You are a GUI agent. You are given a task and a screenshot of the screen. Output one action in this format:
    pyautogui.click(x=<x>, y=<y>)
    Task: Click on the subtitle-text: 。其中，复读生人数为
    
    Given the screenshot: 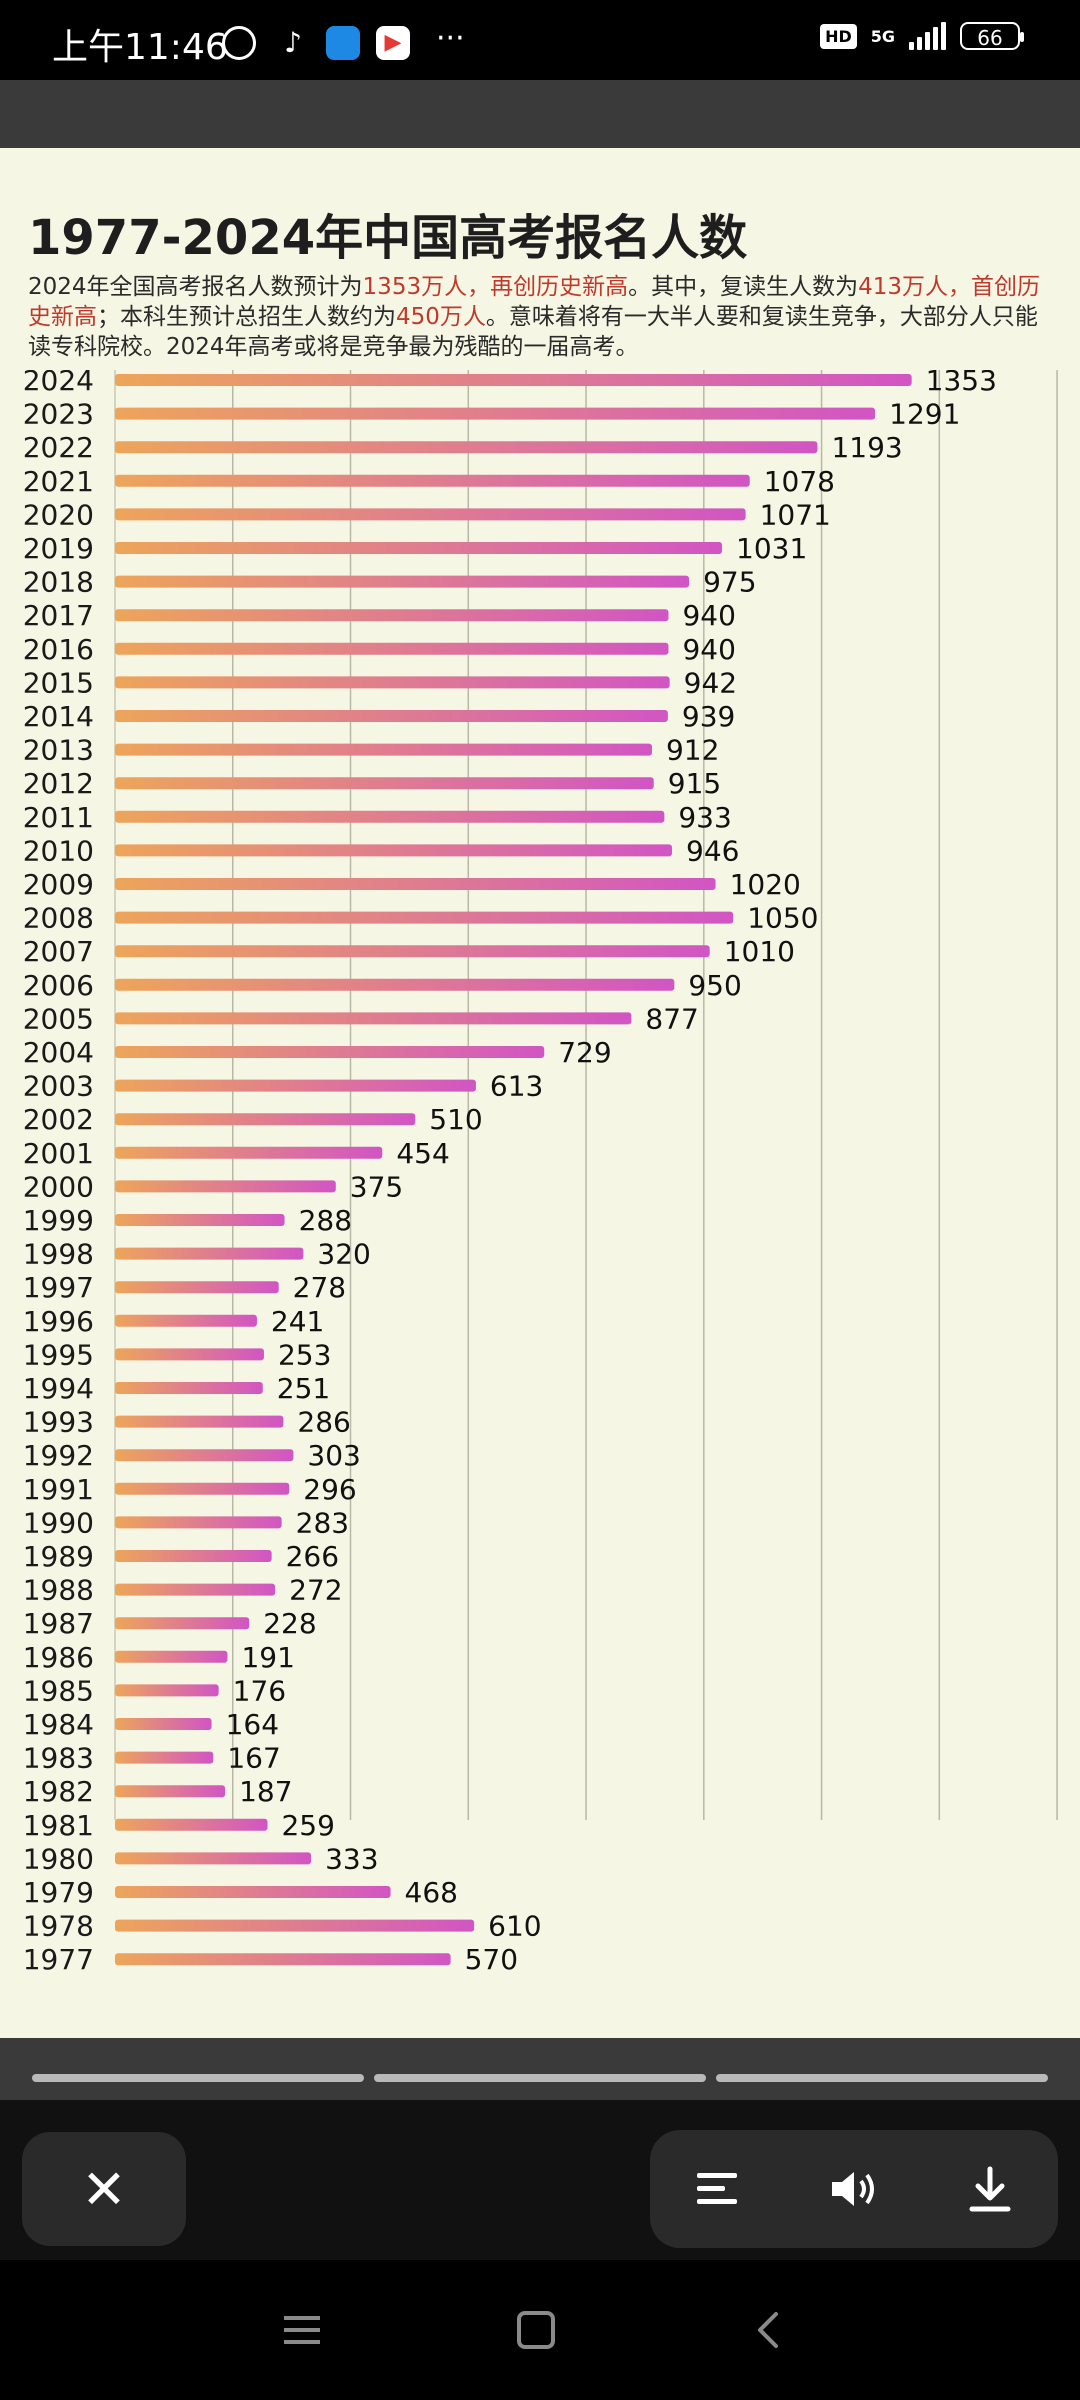 What is the action you would take?
    pyautogui.click(x=743, y=287)
    